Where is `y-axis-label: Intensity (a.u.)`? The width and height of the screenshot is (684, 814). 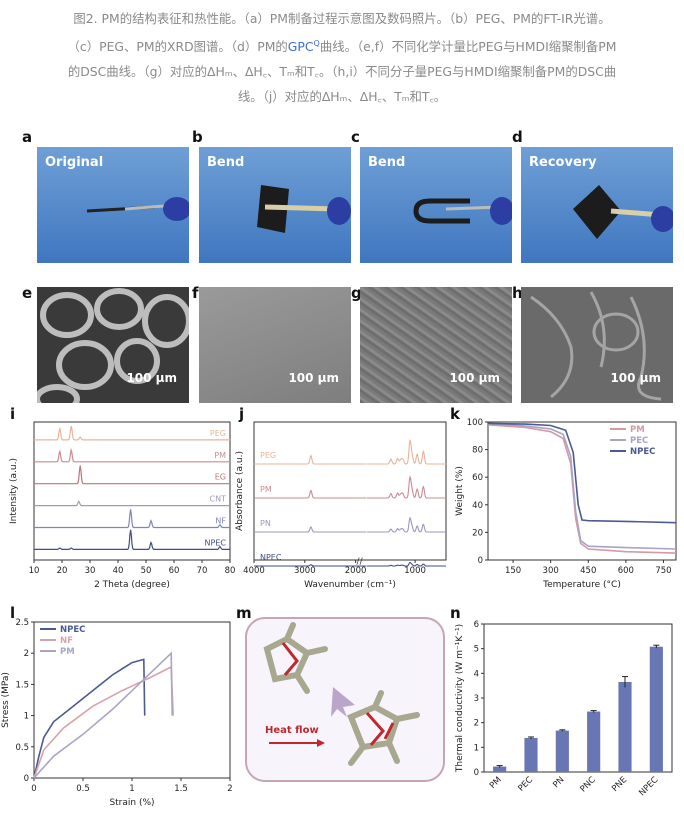
y-axis-label: Intensity (a.u.) is located at coordinates (14, 491).